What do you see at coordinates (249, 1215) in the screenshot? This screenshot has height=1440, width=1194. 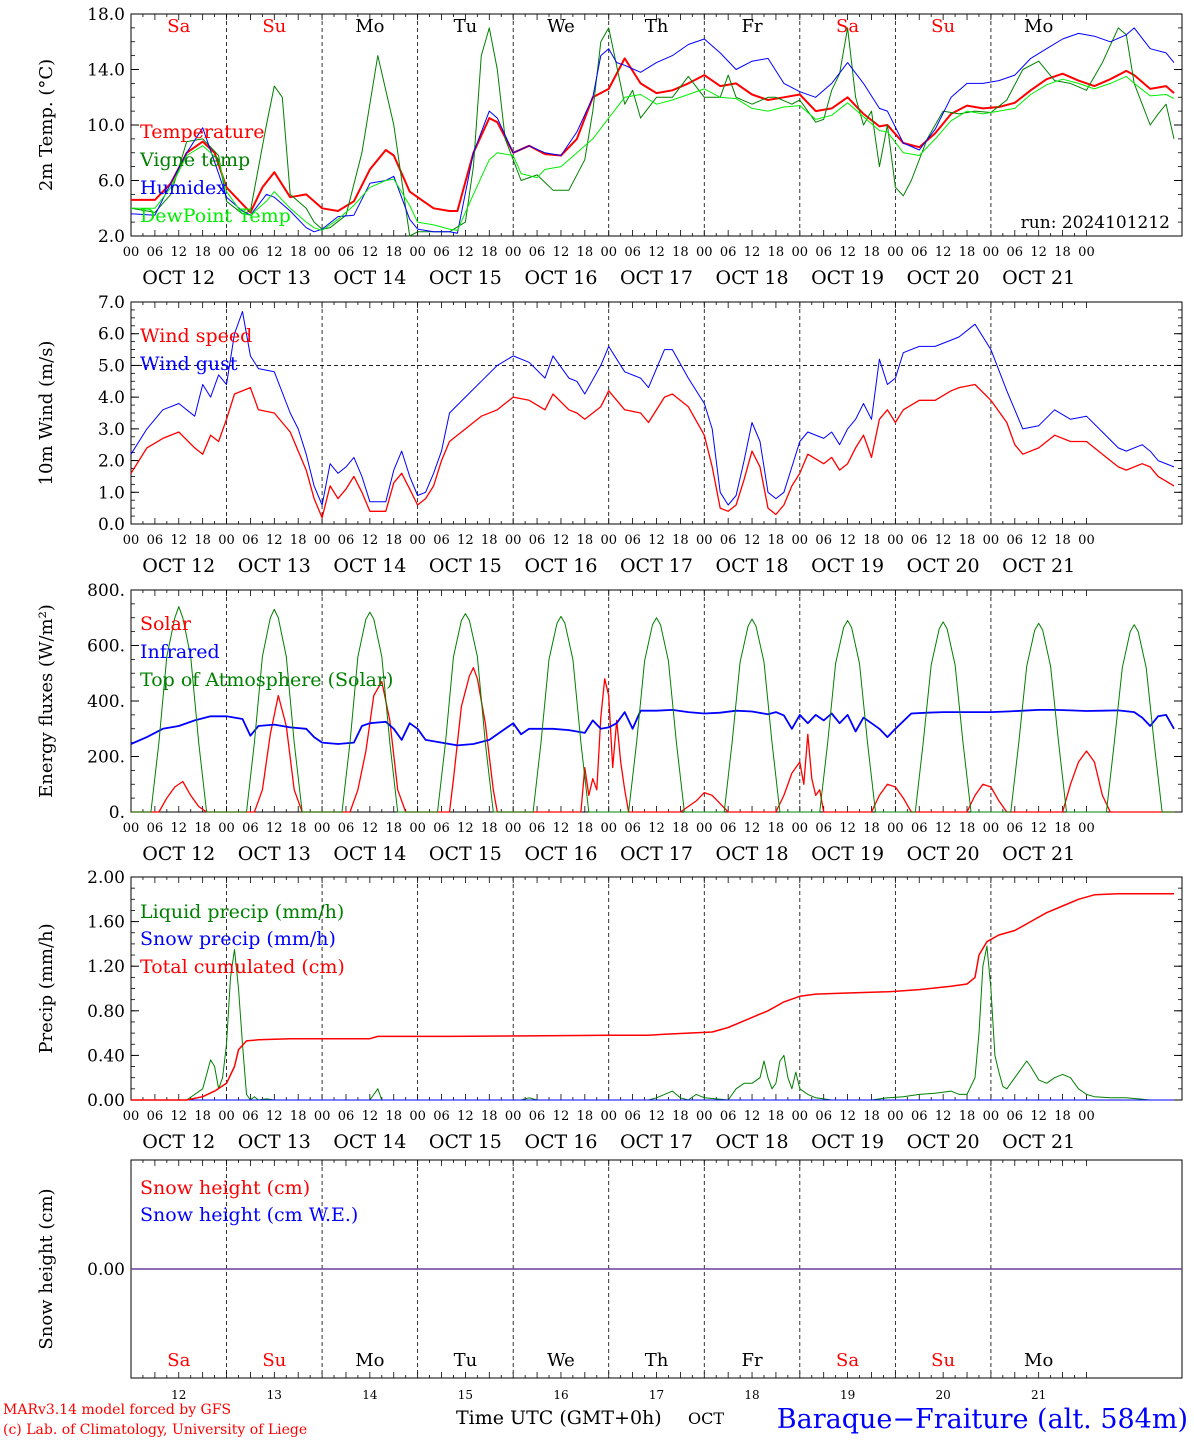 I see `legend-entry: Snow height (cm W.E.)` at bounding box center [249, 1215].